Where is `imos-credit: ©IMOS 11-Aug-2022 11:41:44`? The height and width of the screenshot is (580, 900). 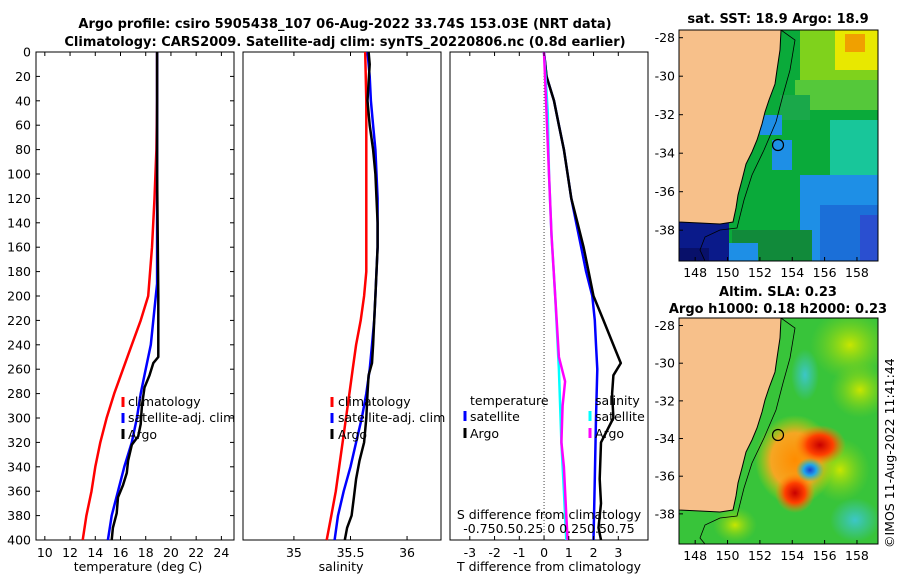 imos-credit: ©IMOS 11-Aug-2022 11:41:44 is located at coordinates (889, 453).